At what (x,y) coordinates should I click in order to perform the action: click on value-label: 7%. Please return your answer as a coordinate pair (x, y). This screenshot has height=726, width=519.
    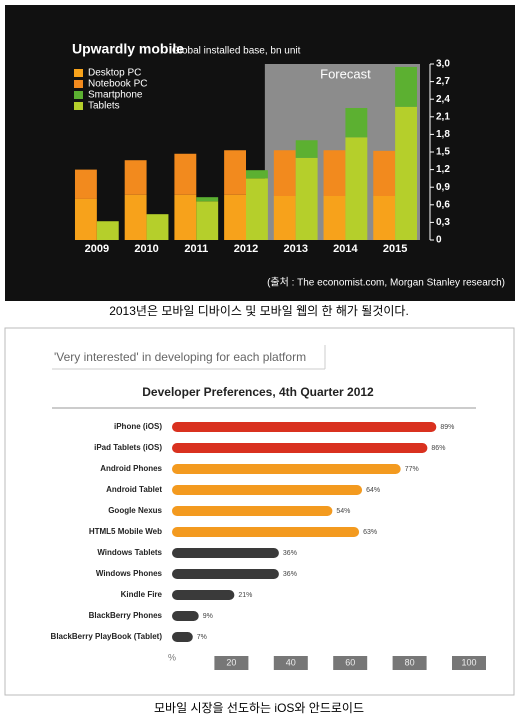
    Looking at the image, I should click on (202, 637).